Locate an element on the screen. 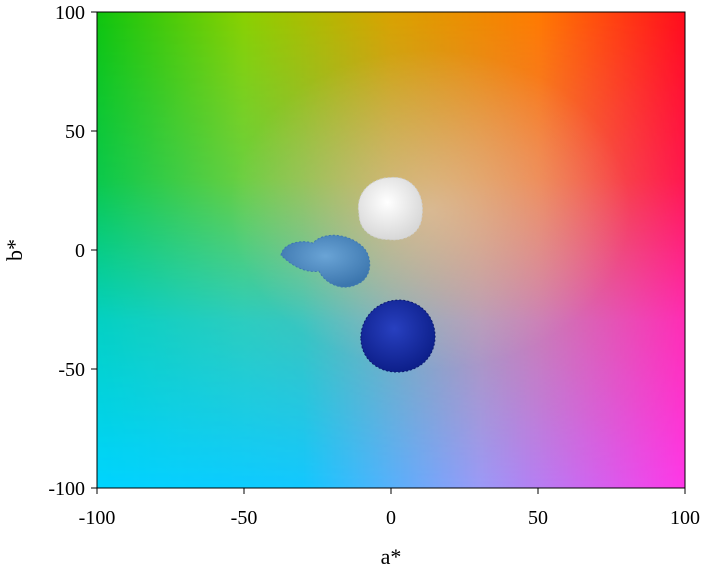 This screenshot has width=709, height=570. y-tick-label: 0 is located at coordinates (80, 251).